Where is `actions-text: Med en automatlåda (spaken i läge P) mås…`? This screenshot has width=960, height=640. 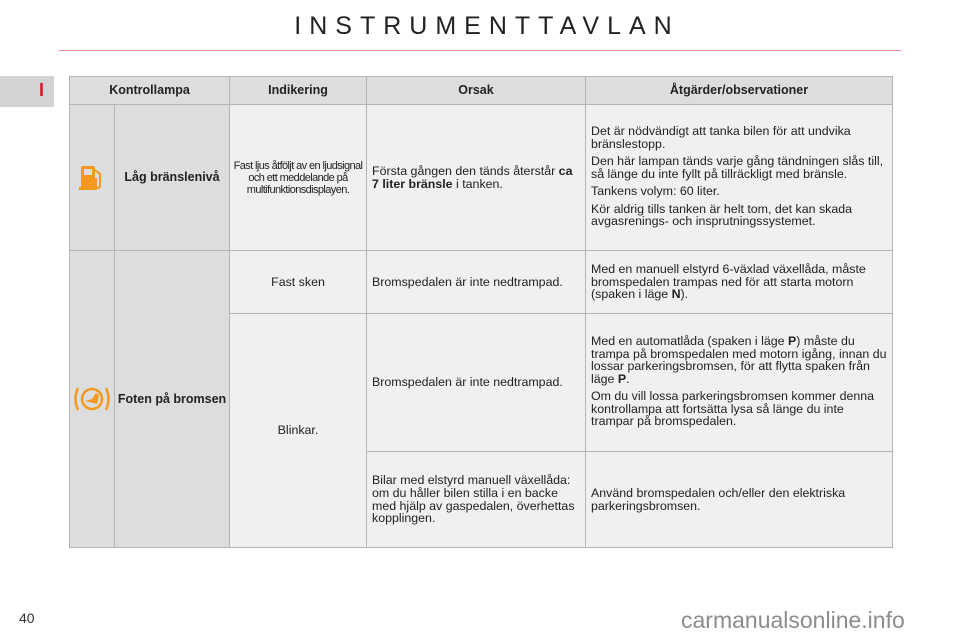 actions-text: Med en automatlåda (spaken i läge P) mås… is located at coordinates (739, 382).